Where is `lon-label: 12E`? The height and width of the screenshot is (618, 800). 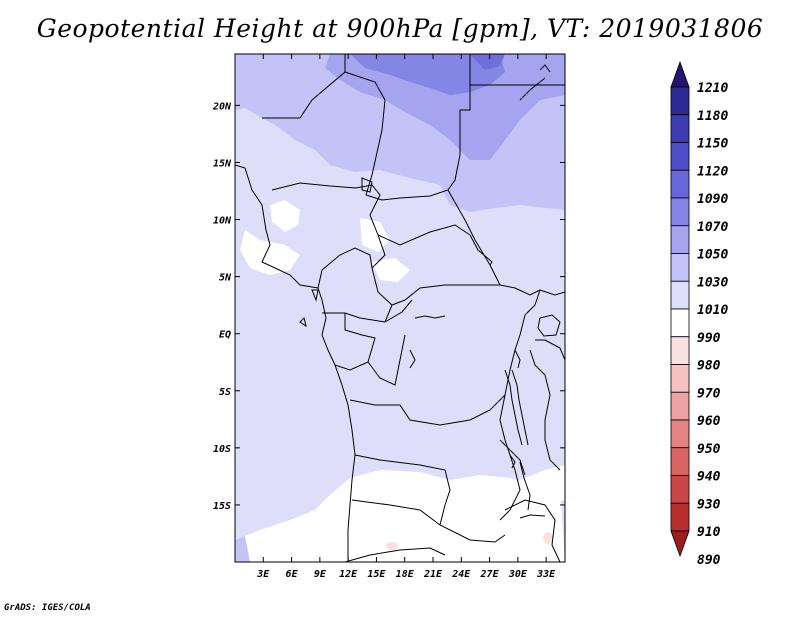
lon-label: 12E is located at coordinates (348, 574).